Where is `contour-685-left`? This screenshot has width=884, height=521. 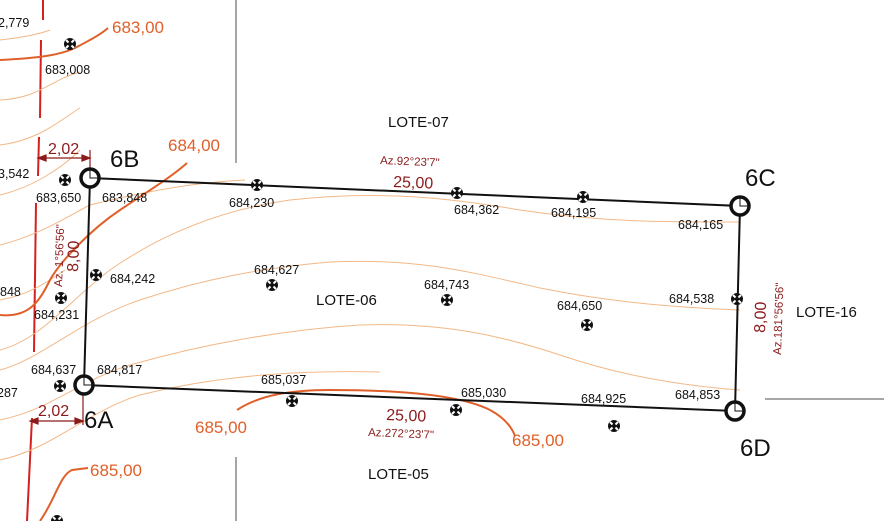 contour-685-left is located at coordinates (64, 494).